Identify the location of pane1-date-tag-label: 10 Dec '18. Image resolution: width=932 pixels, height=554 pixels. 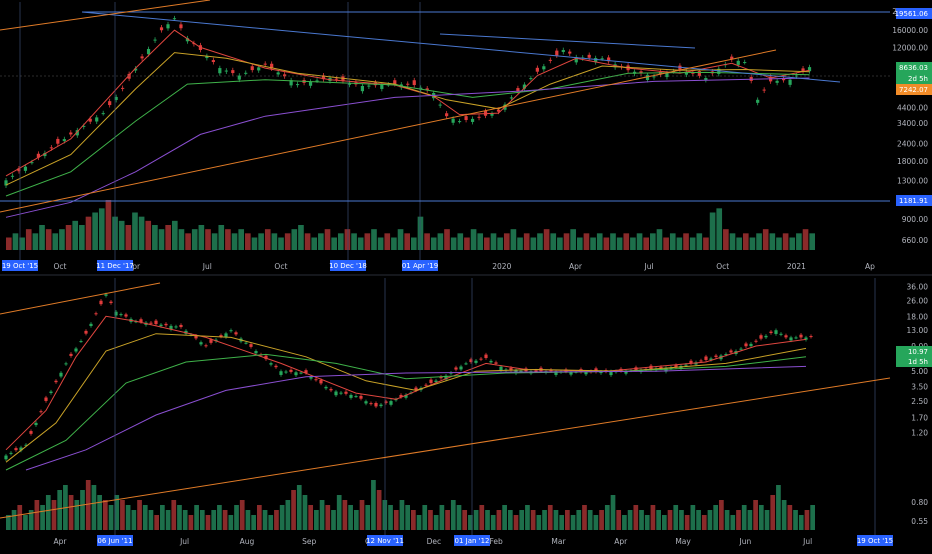
(348, 266).